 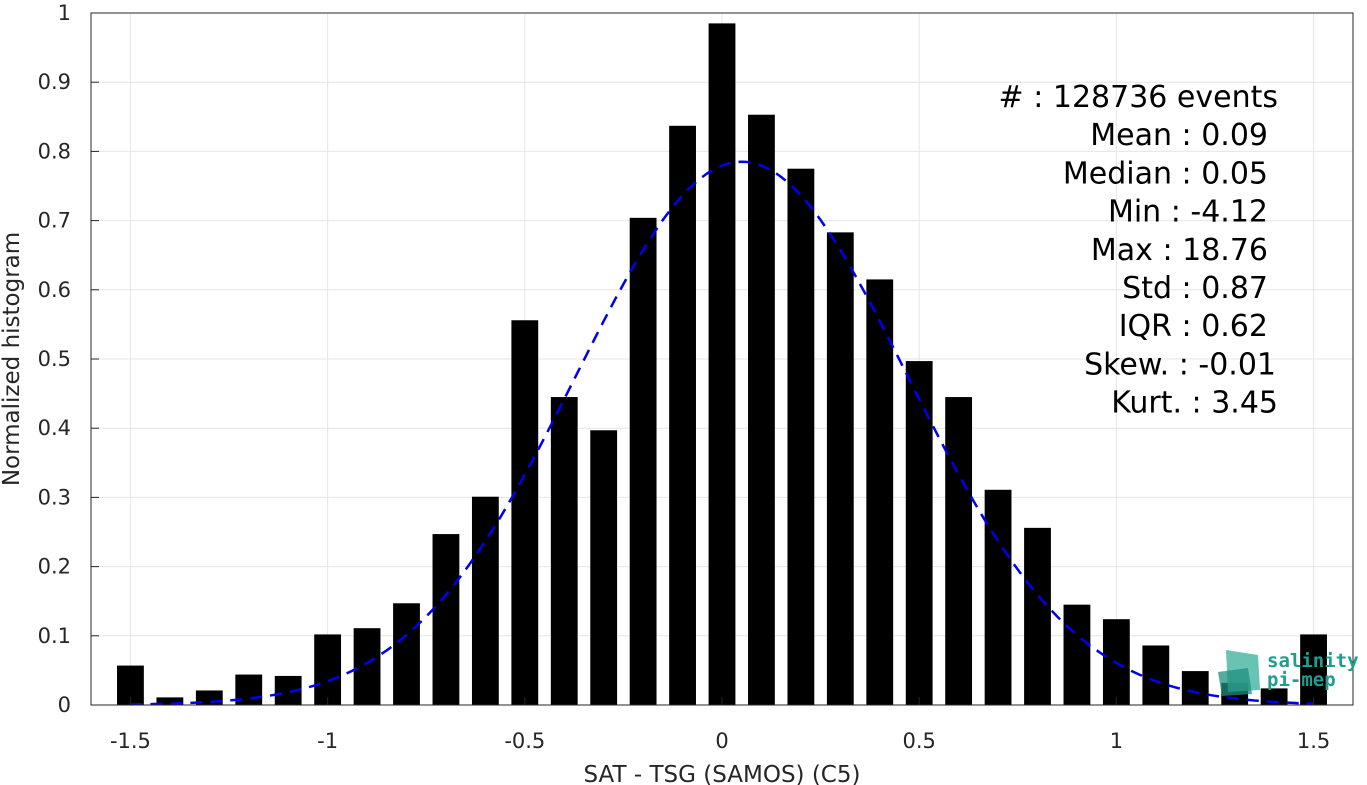 What do you see at coordinates (720, 725) in the screenshot?
I see `x-axis-ticks: -1.5 -1 -0.5 0 0.5 1 1.5` at bounding box center [720, 725].